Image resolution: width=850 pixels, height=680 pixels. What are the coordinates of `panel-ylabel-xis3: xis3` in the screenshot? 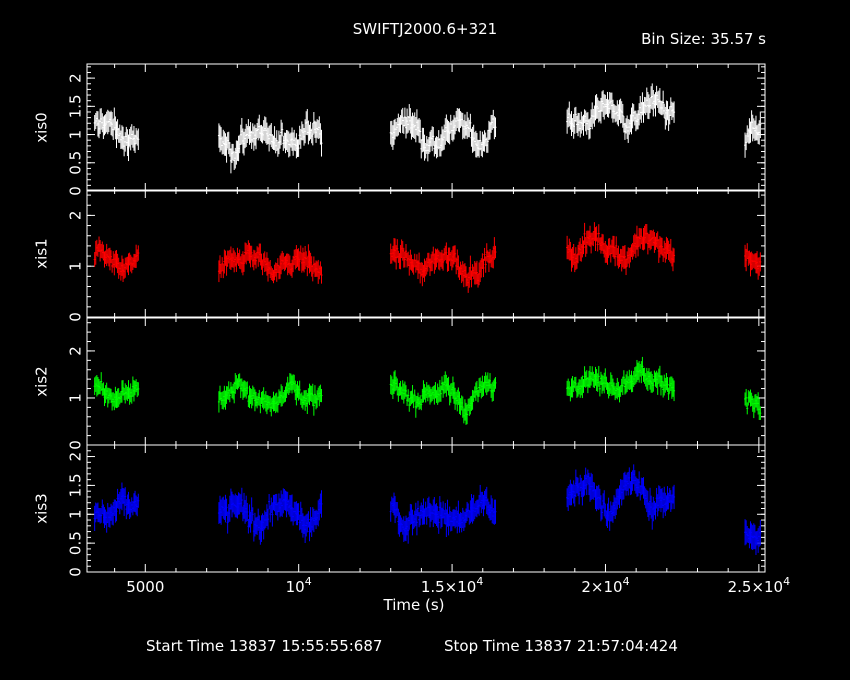 It's located at (42, 508).